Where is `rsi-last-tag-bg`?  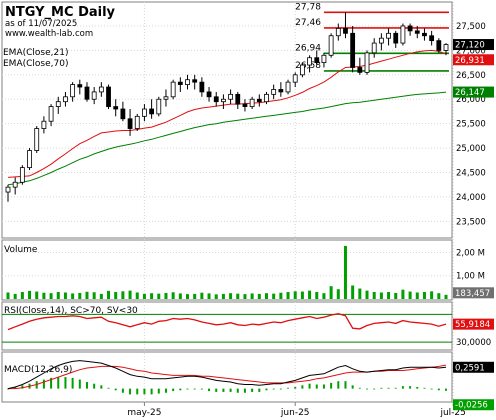
rsi-last-tag-bg is located at coordinates (473, 324).